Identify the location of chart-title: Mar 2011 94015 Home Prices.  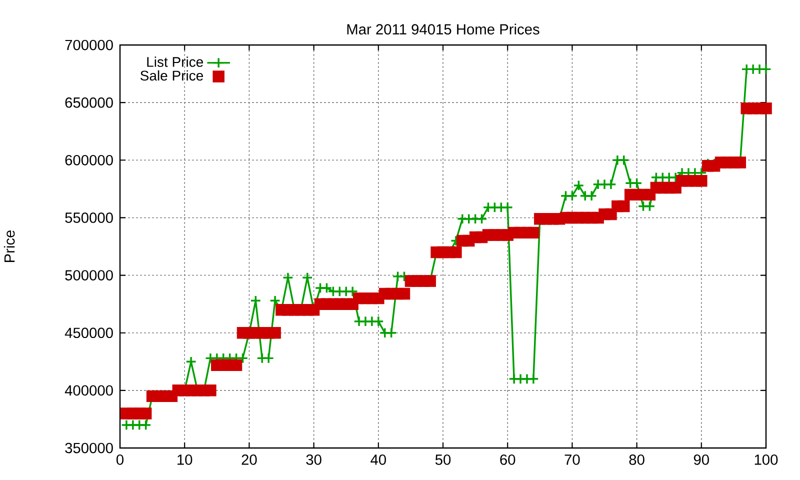
(443, 29).